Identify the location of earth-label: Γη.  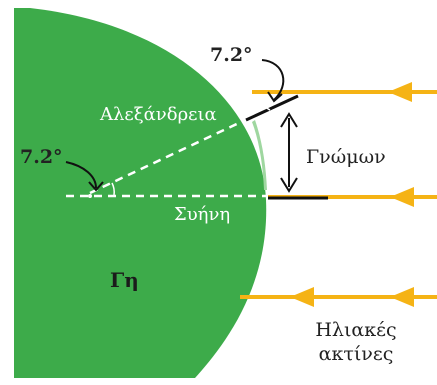
(124, 280).